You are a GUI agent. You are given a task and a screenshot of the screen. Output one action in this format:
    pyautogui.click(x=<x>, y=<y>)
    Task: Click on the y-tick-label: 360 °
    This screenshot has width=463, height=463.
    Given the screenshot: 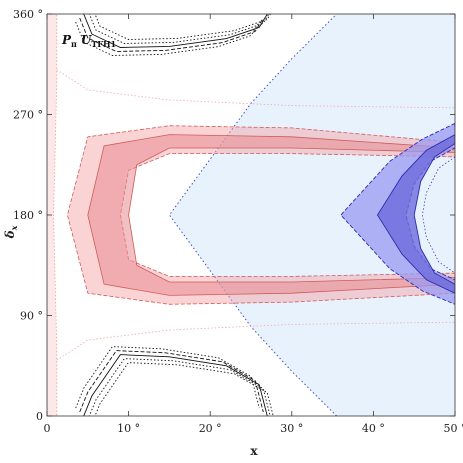 What is the action you would take?
    pyautogui.click(x=28, y=14)
    